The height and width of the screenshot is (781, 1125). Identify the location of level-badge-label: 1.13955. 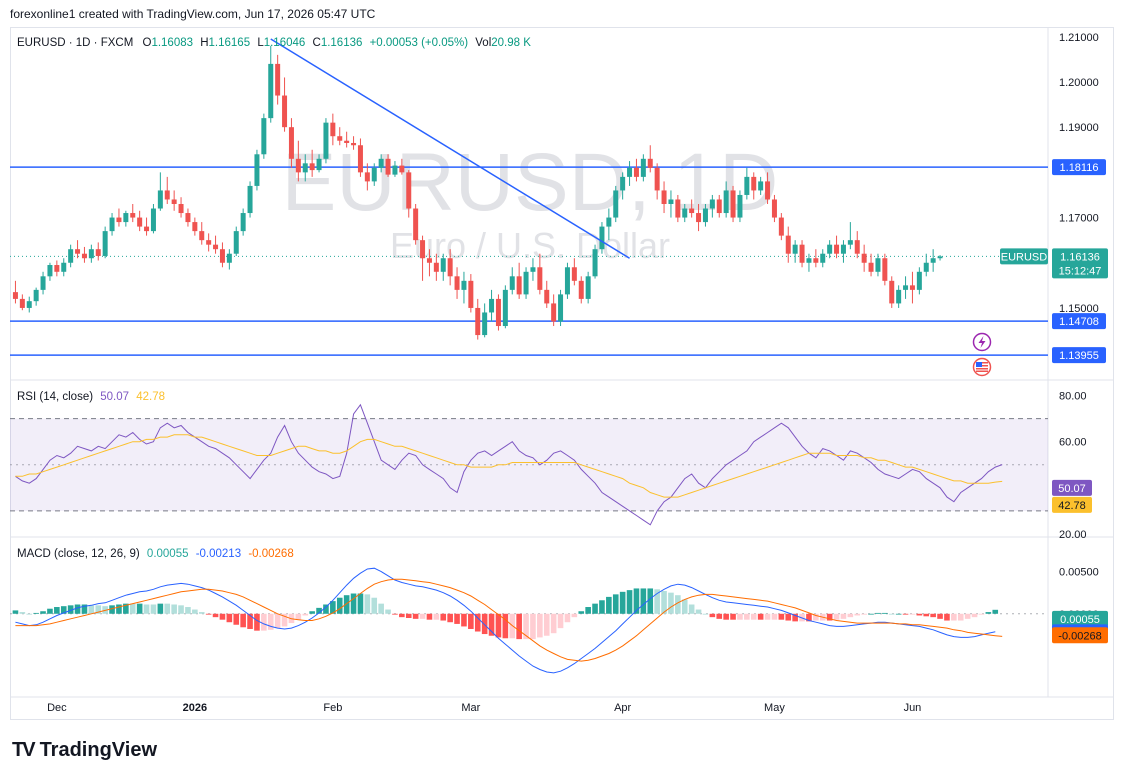
(1079, 356).